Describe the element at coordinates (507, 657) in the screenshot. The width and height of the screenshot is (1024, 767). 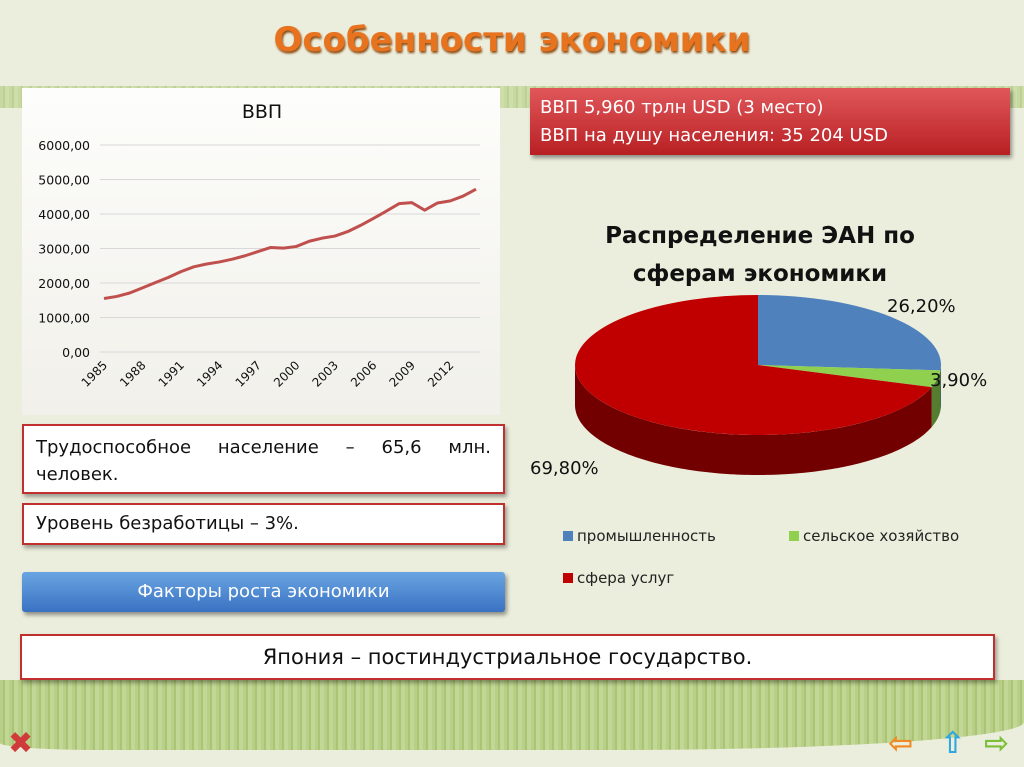
I see `japan-statement-box: Япония – постиндустриальное государство.` at that location.